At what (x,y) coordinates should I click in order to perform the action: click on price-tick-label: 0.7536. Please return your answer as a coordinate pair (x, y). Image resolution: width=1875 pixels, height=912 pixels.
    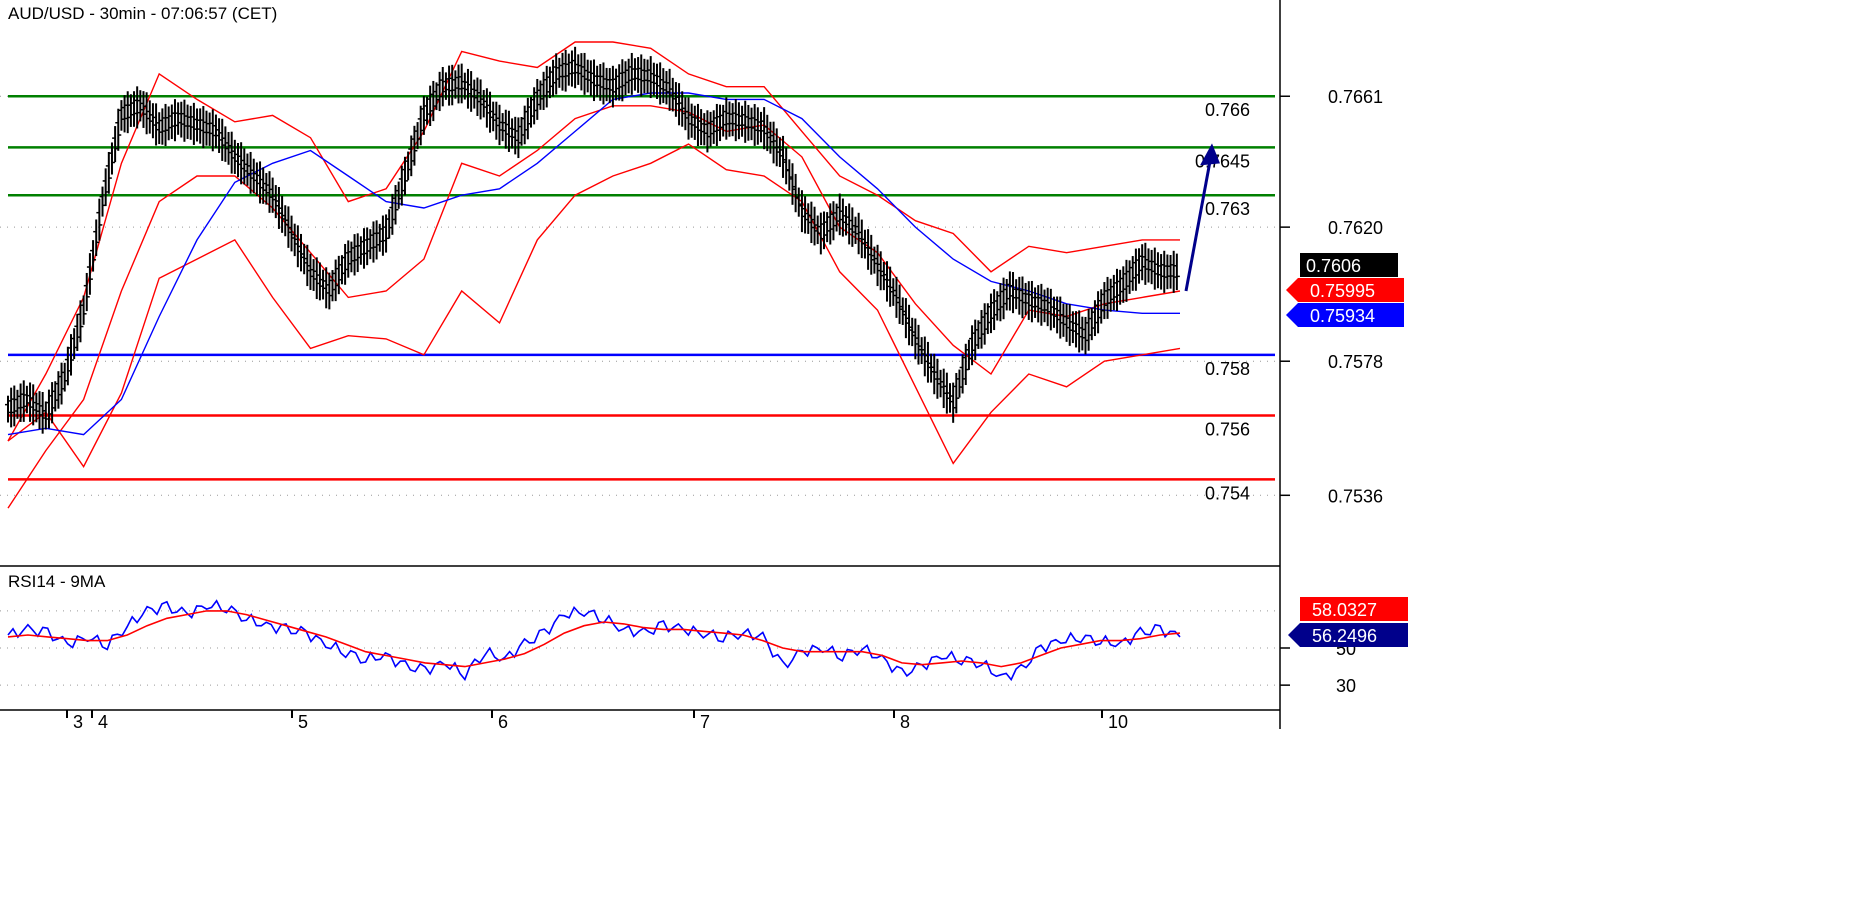
    Looking at the image, I should click on (1355, 496).